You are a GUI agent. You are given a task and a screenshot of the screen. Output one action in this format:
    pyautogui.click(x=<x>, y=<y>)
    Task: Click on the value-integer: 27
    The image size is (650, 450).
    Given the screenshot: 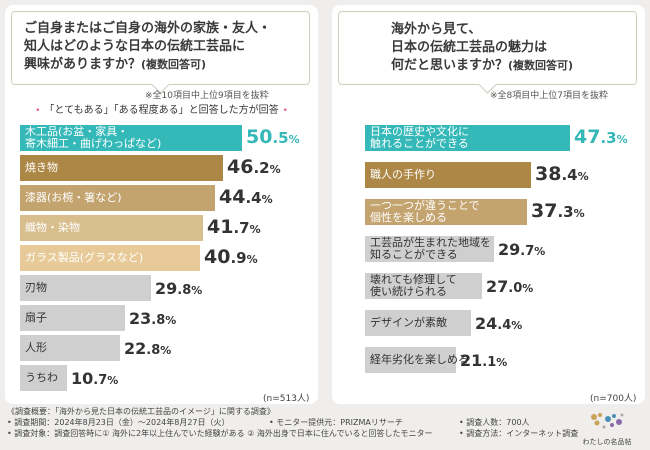 What is the action you would take?
    pyautogui.click(x=497, y=286)
    